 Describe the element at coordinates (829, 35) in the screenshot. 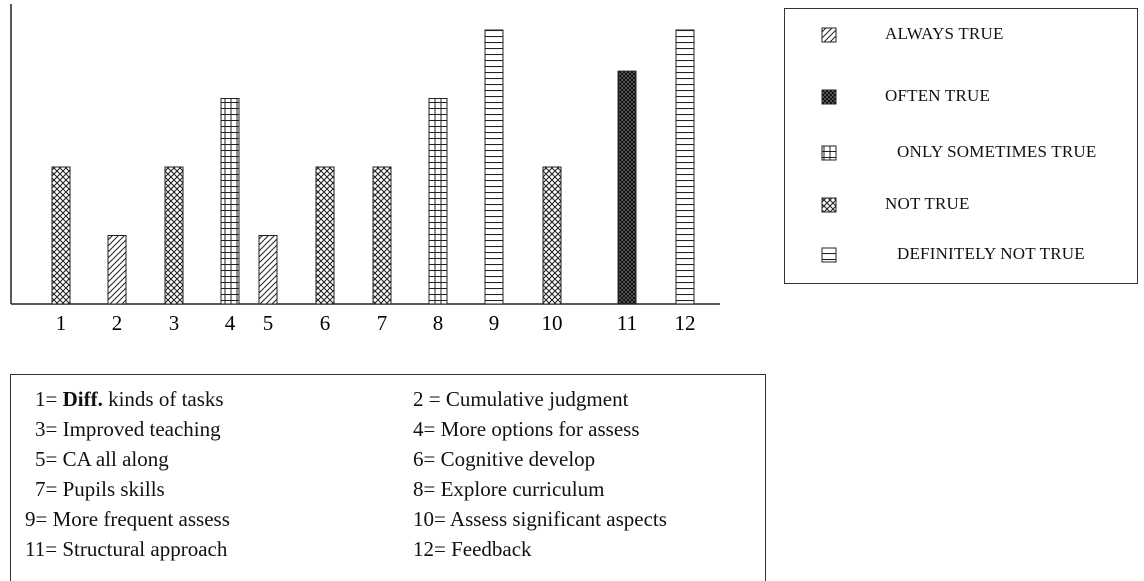

I see `legend-swatch-diagonal-hatch` at that location.